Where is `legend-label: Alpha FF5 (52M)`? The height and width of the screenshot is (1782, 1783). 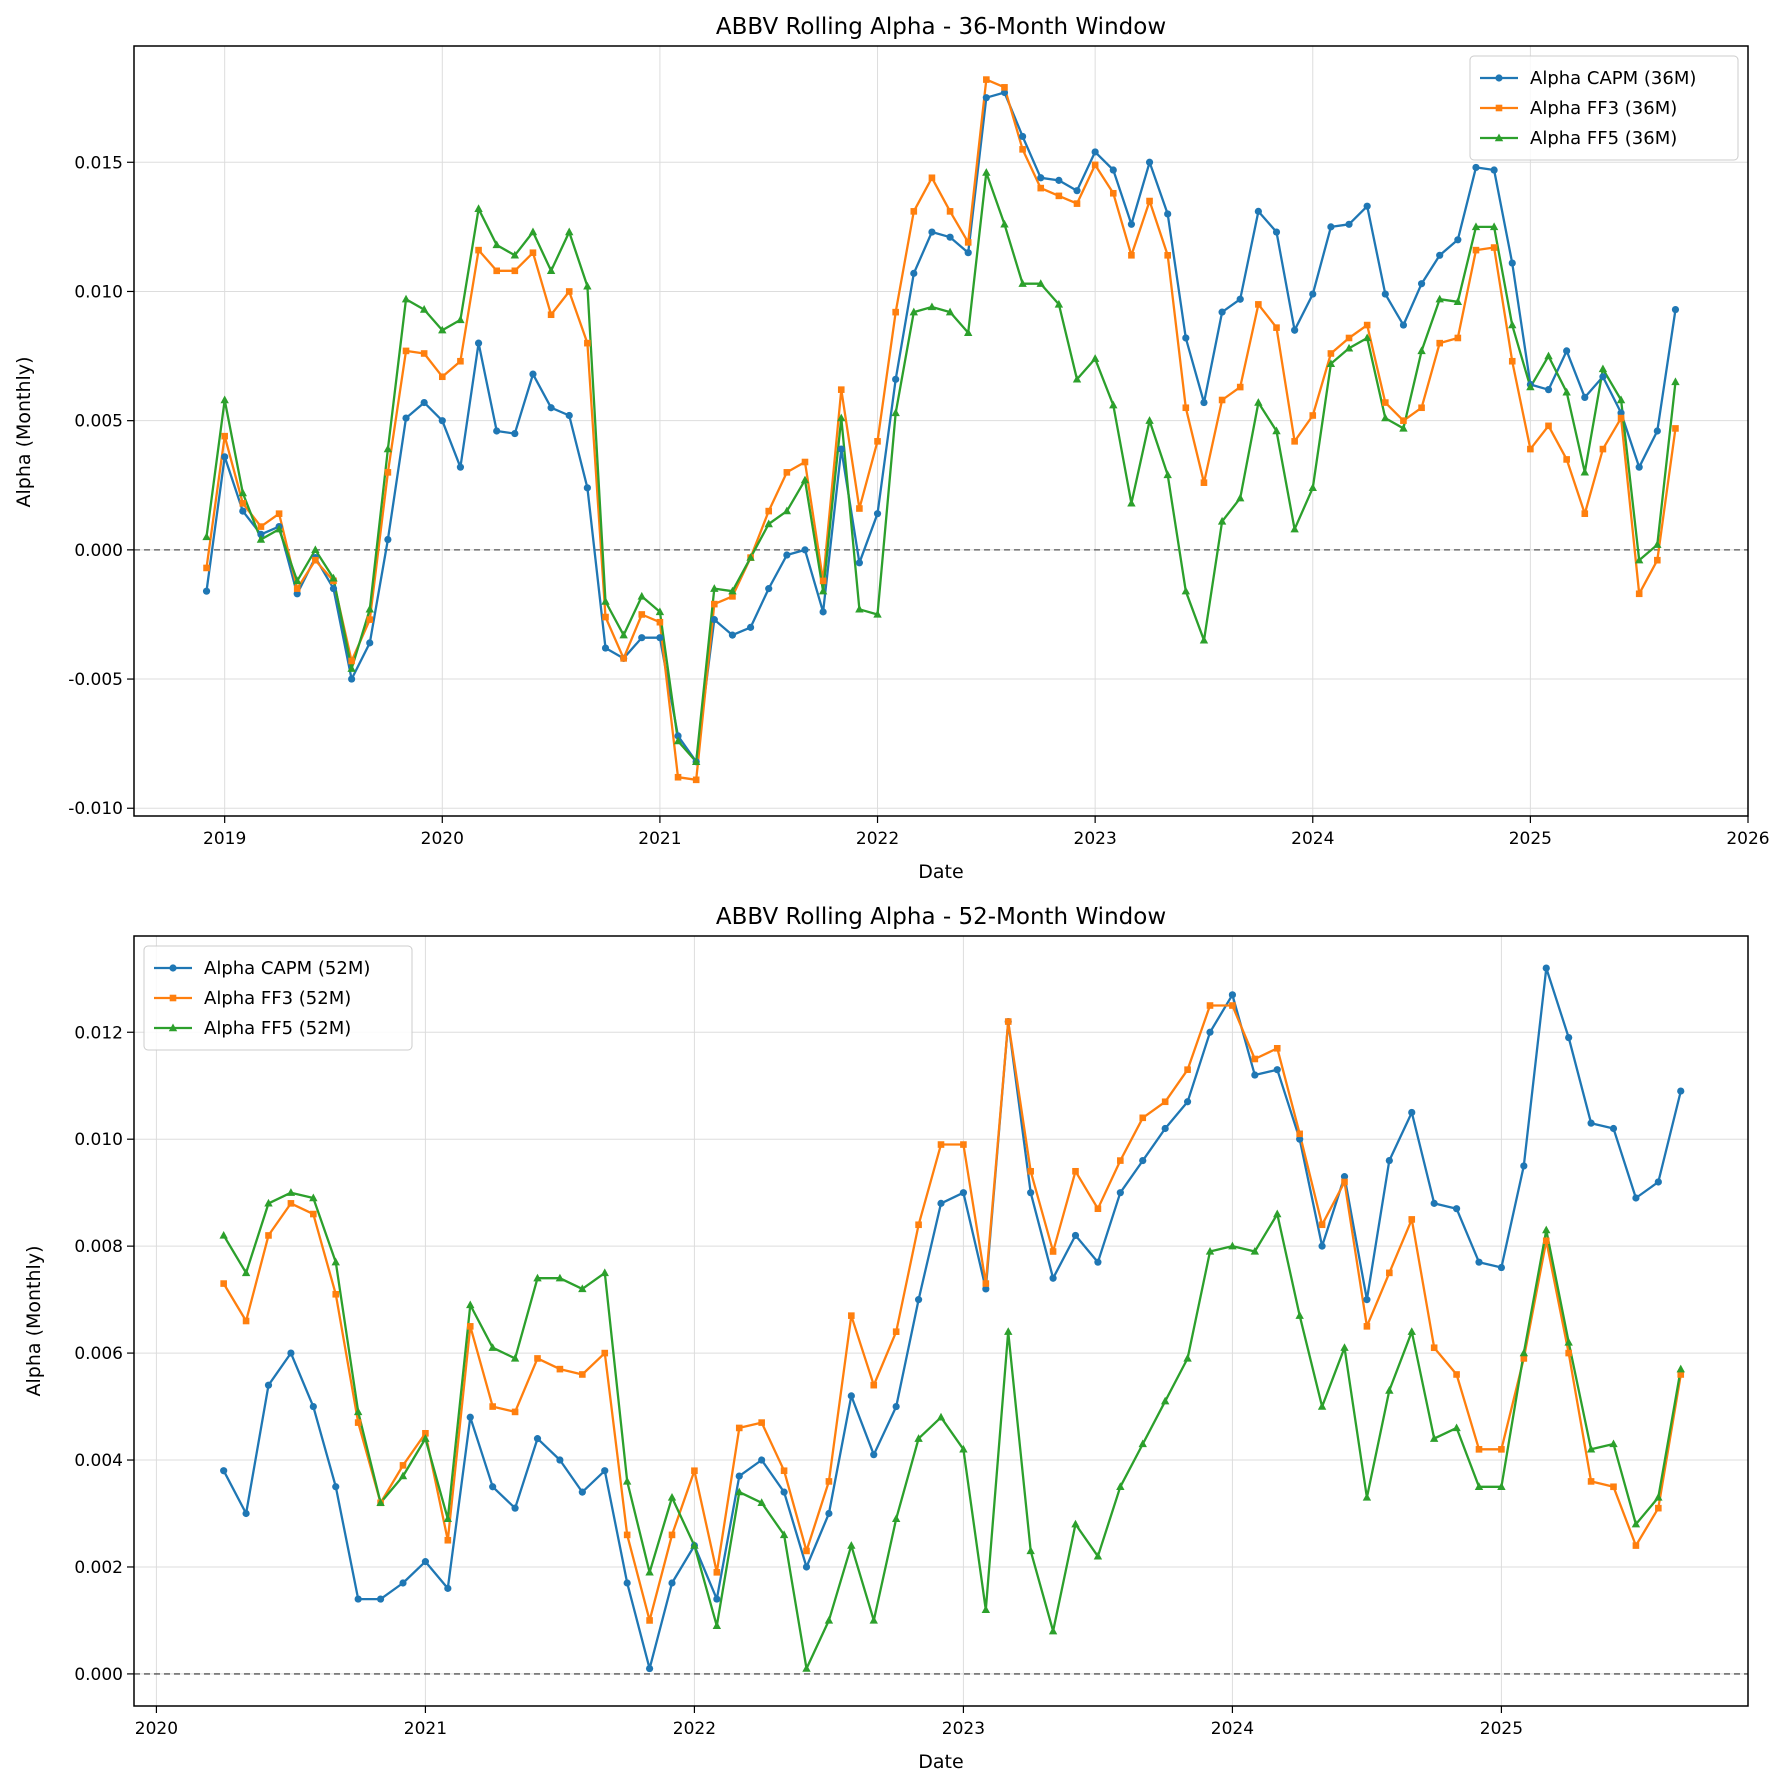
legend-label: Alpha FF5 (52M) is located at coordinates (277, 1028).